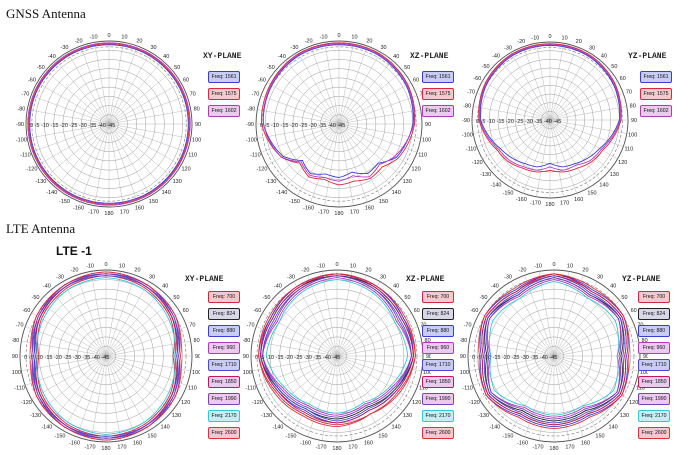  I want to click on angle-tick-label: 70, so click(629, 92).